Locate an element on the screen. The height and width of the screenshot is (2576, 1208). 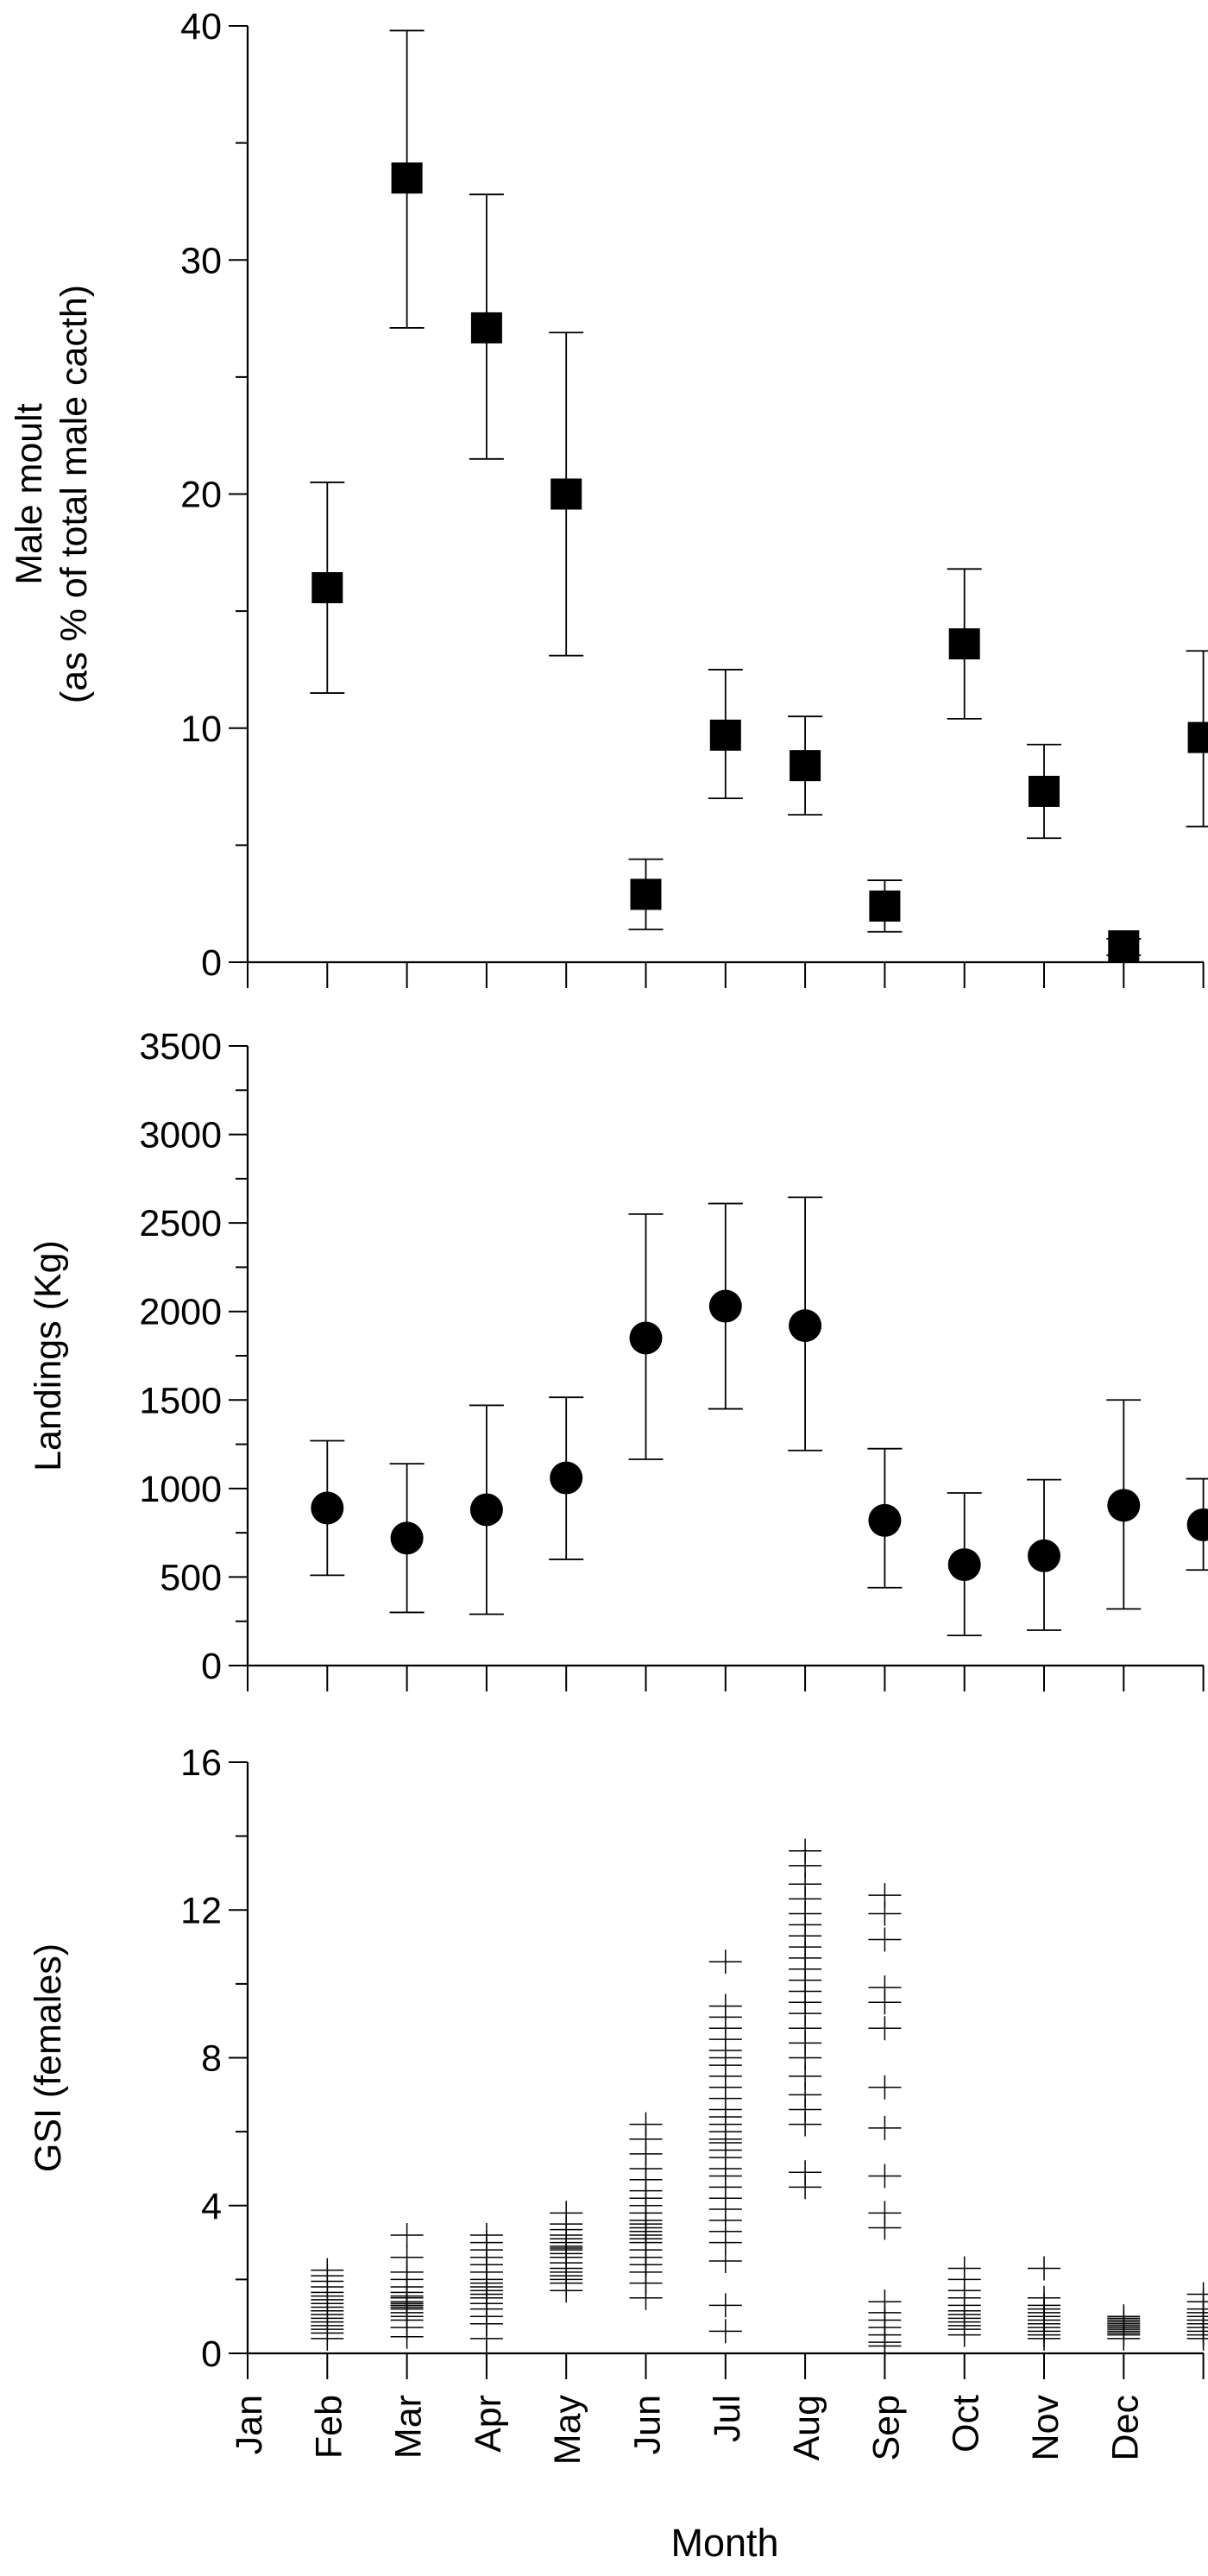
y-tick-label: 8 is located at coordinates (211, 2059).